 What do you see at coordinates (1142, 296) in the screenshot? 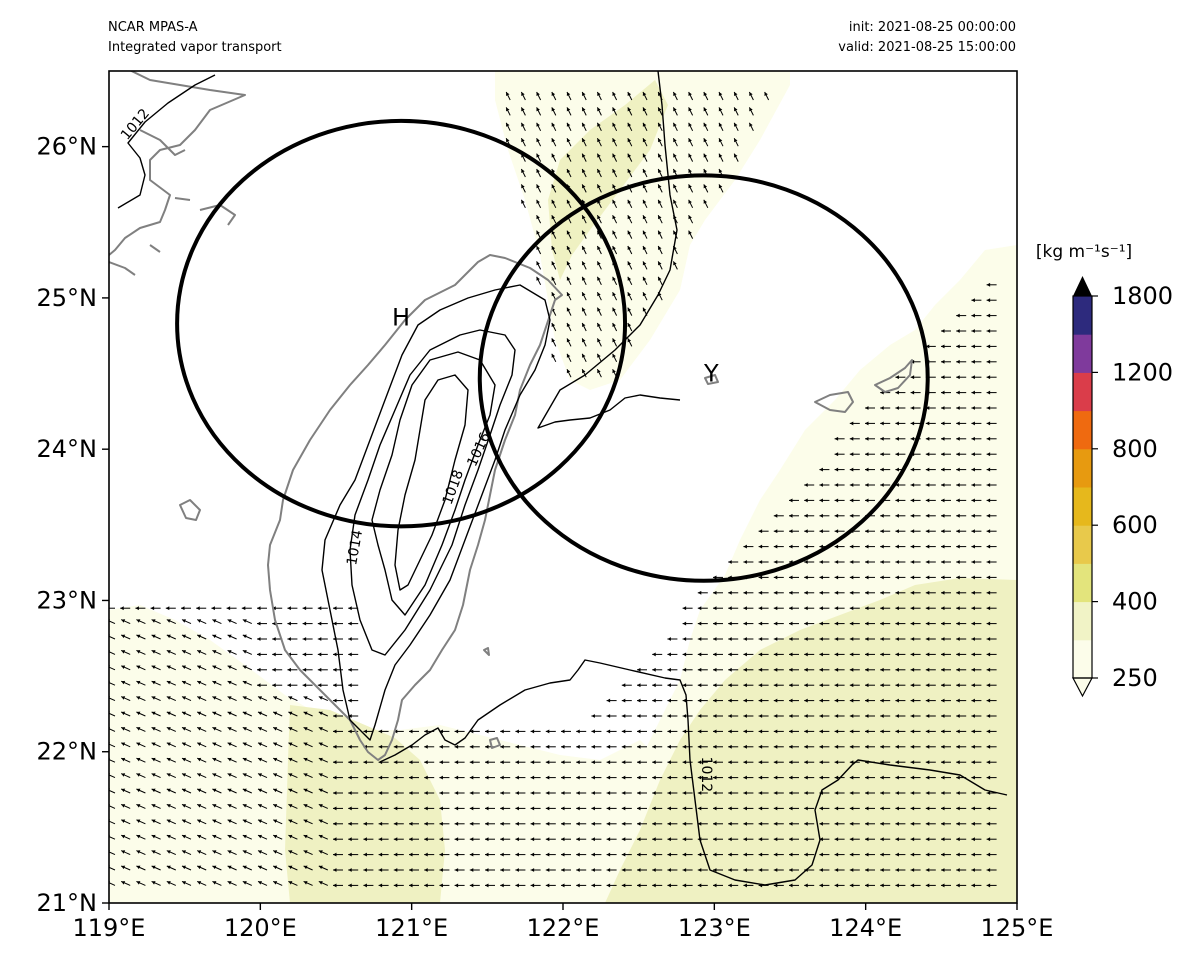
I see `colorbar-tick-label: 1800` at bounding box center [1142, 296].